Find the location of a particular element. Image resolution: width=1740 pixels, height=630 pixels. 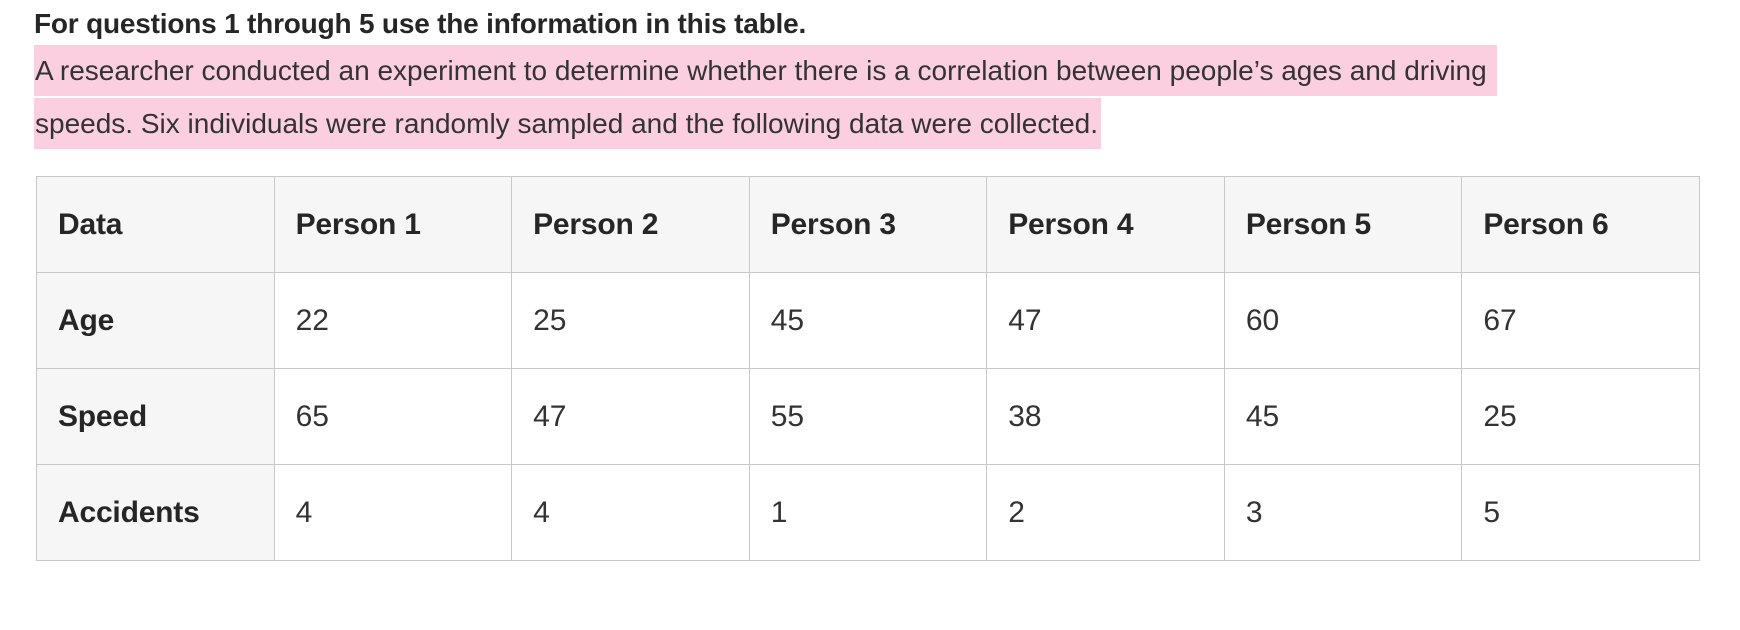

table-row-accidents: Accidents 4 4 1 2 3 5 is located at coordinates (868, 512).